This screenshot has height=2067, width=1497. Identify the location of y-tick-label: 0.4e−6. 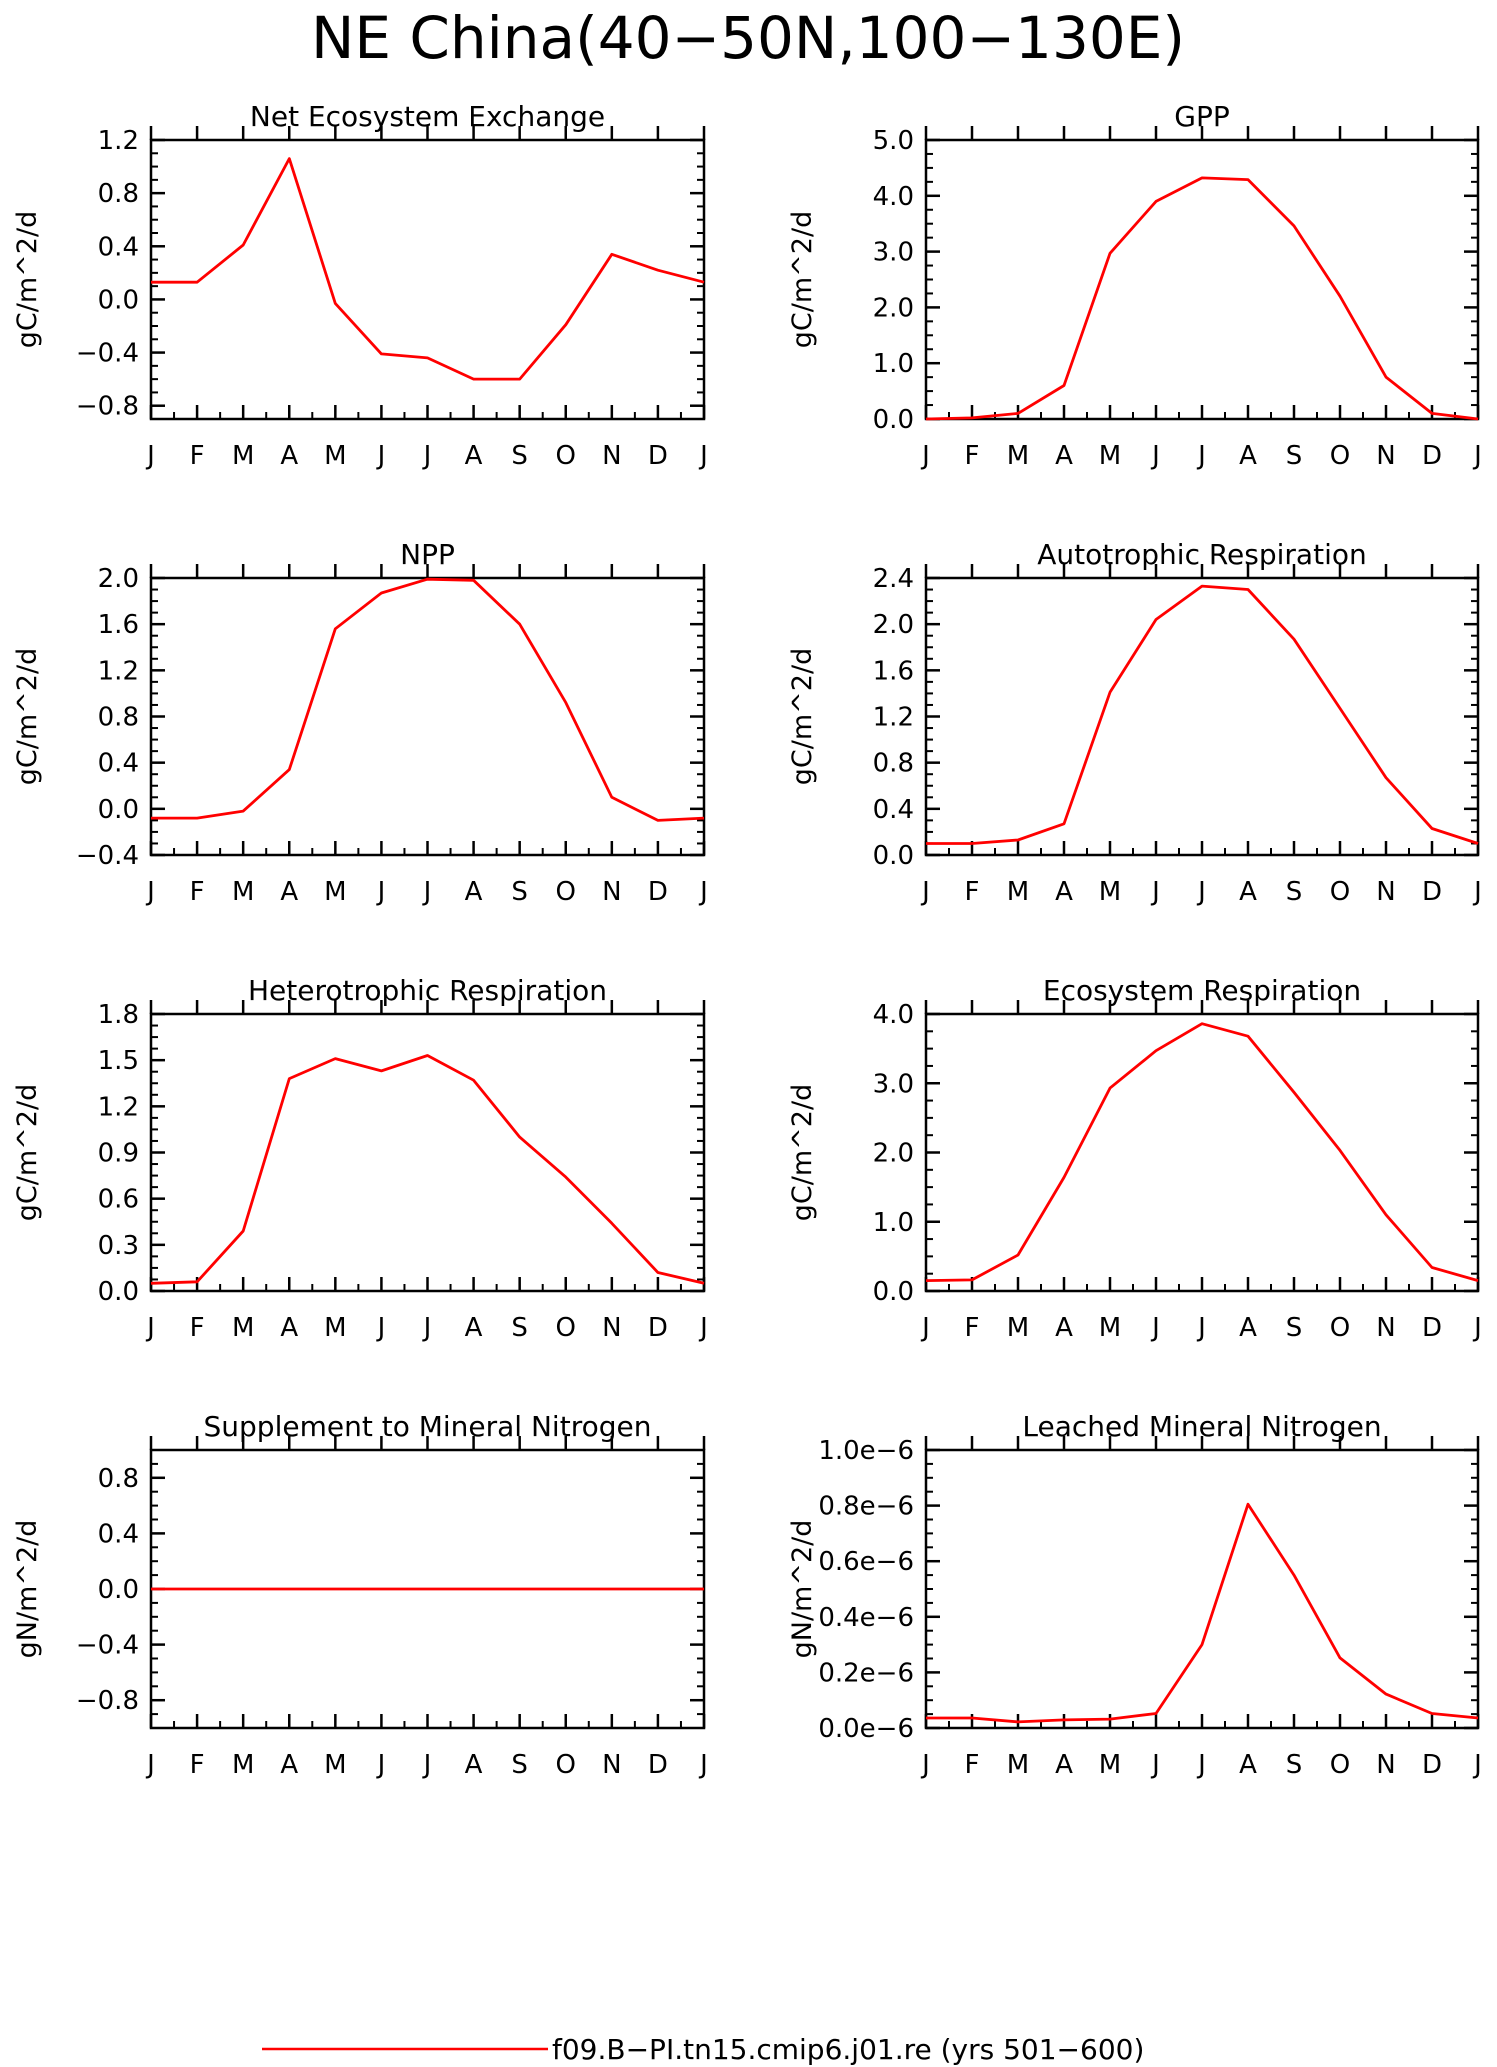
(866, 1618).